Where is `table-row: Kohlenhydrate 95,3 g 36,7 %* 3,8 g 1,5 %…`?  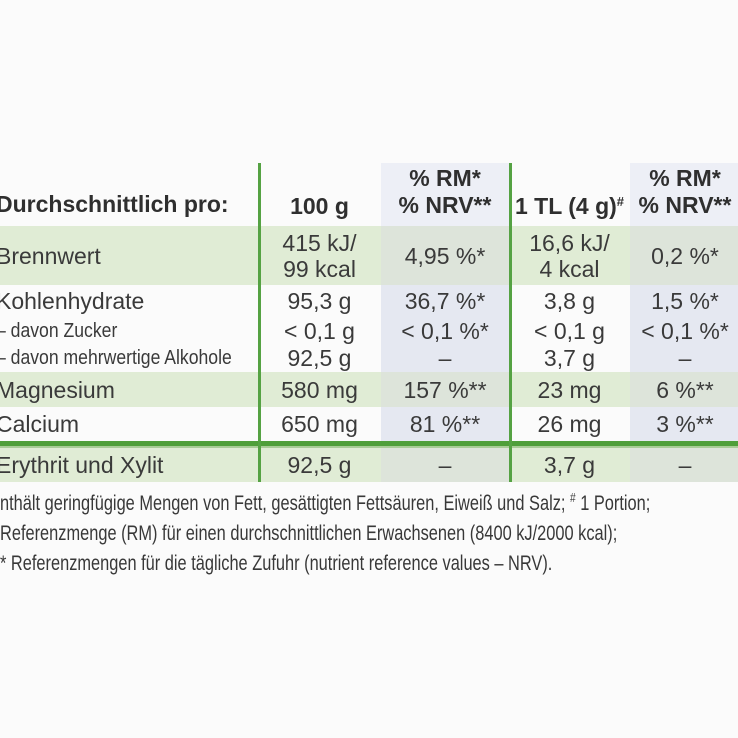
table-row: Kohlenhydrate 95,3 g 36,7 %* 3,8 g 1,5 %… is located at coordinates (369, 301).